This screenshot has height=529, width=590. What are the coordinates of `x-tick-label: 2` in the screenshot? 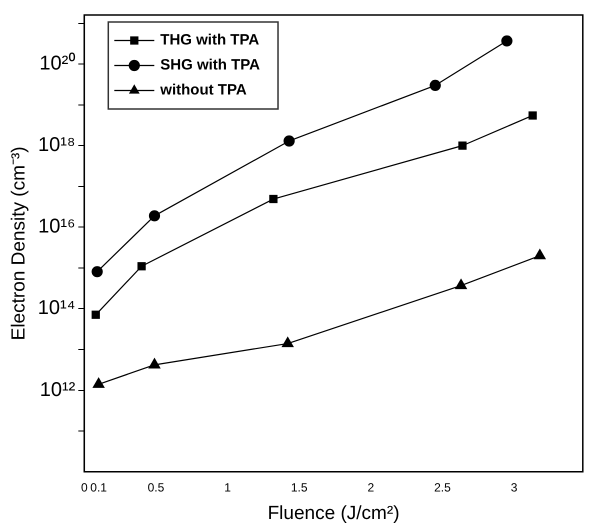 It's located at (370, 487).